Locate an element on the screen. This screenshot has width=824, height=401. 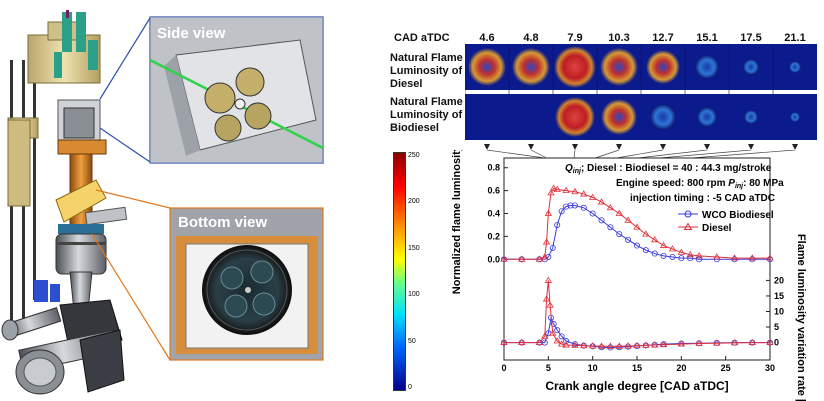
x-axis-label: Crank angle degree [CAD aTDC] is located at coordinates (636, 386).